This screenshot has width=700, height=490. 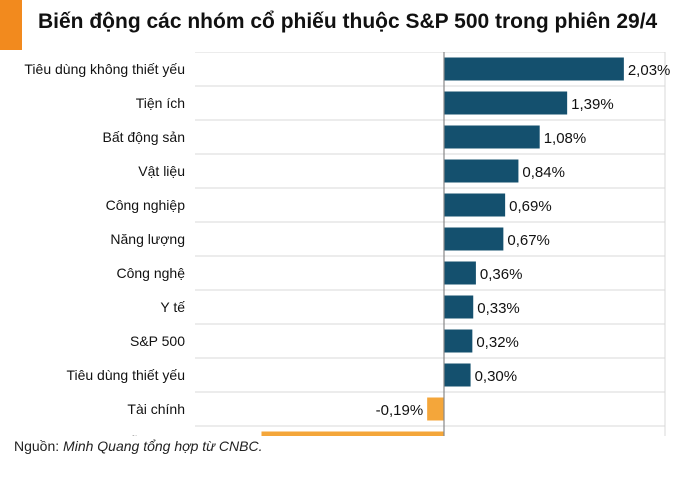 What do you see at coordinates (146, 205) in the screenshot?
I see `category-label: Công nghiệp` at bounding box center [146, 205].